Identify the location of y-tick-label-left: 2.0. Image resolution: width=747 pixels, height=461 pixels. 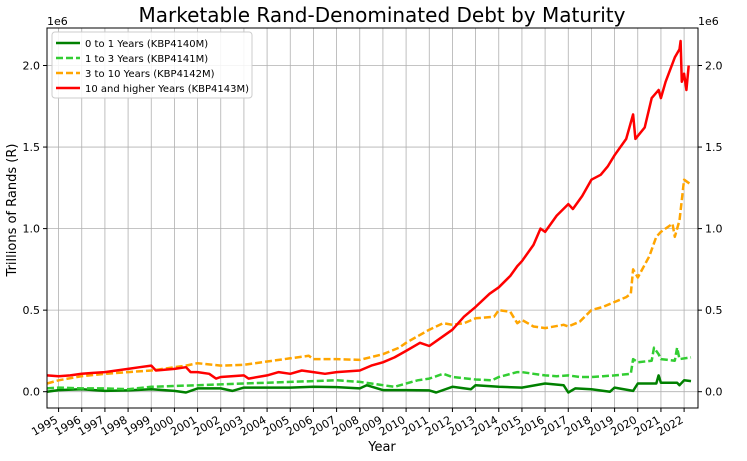
(32, 66).